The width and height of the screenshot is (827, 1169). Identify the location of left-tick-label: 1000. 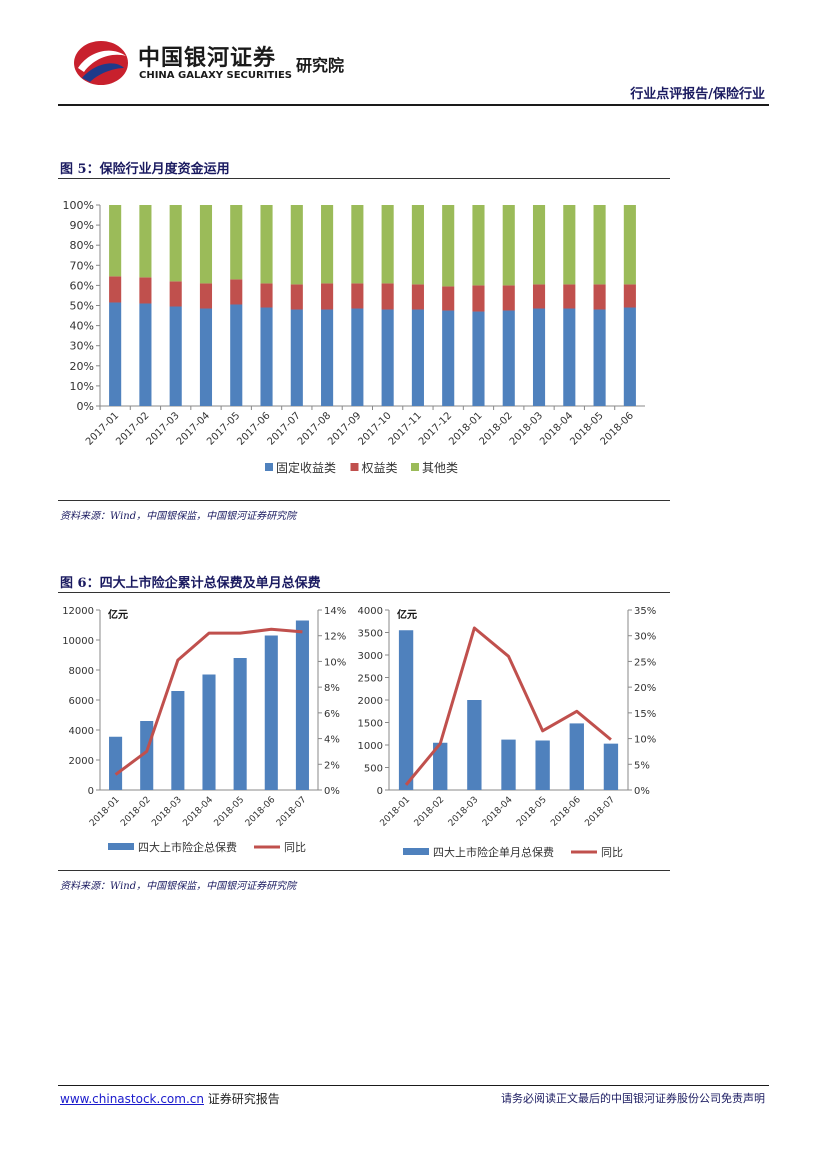
(370, 746).